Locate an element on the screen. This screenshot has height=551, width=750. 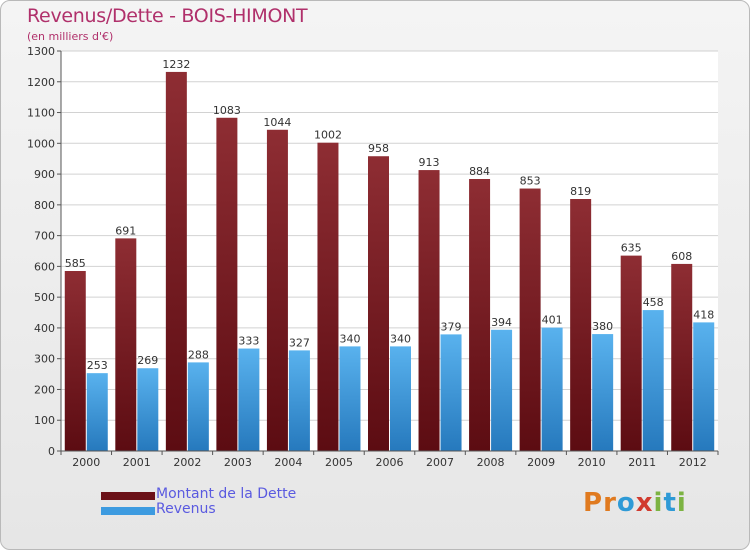
data-label-revenus: 253 is located at coordinates (97, 365).